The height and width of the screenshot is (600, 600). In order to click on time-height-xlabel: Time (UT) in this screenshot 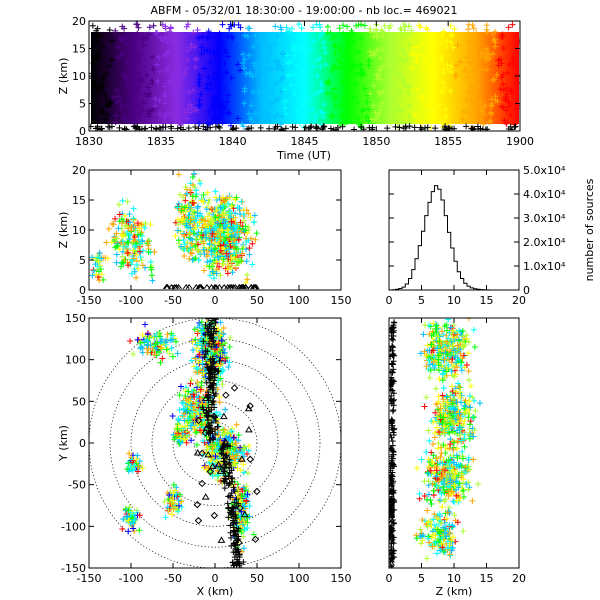, I will do `click(303, 155)`.